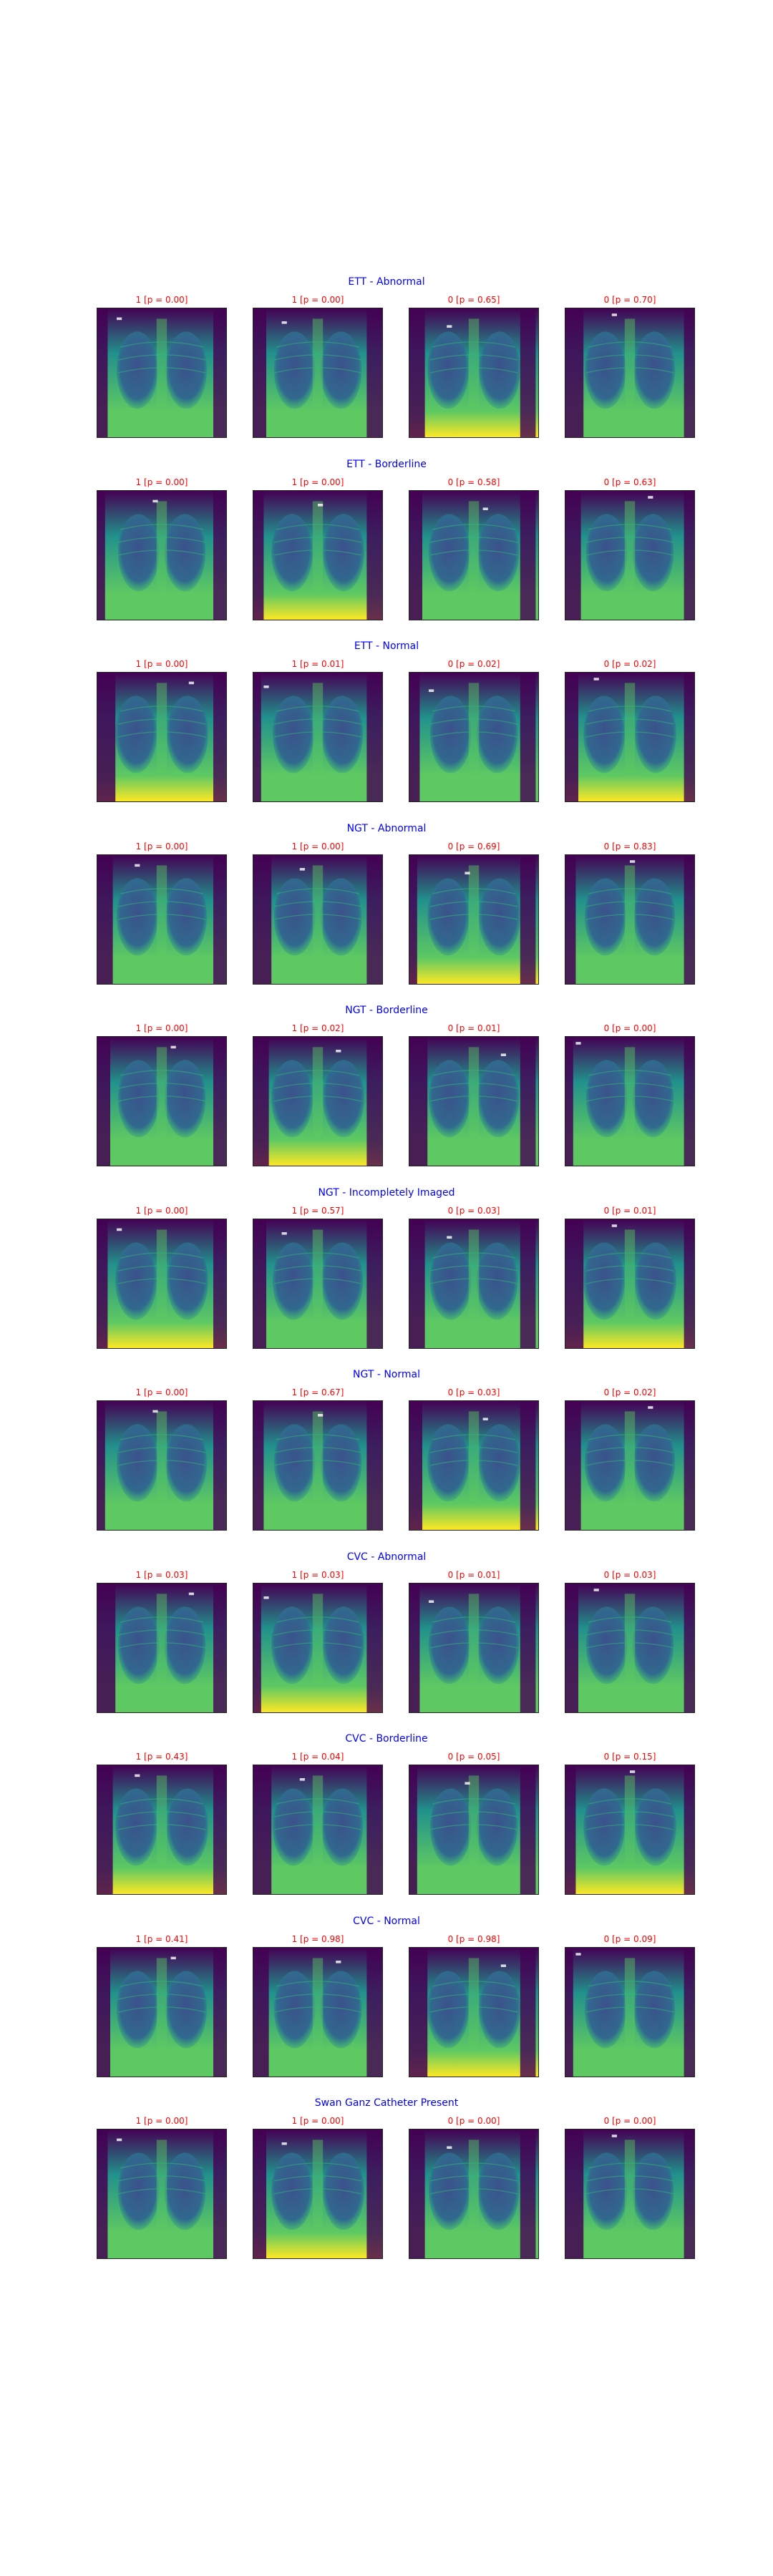 Image resolution: width=773 pixels, height=2576 pixels. What do you see at coordinates (162, 1939) in the screenshot?
I see `image-prediction-label: 1 [p = 0.41]` at bounding box center [162, 1939].